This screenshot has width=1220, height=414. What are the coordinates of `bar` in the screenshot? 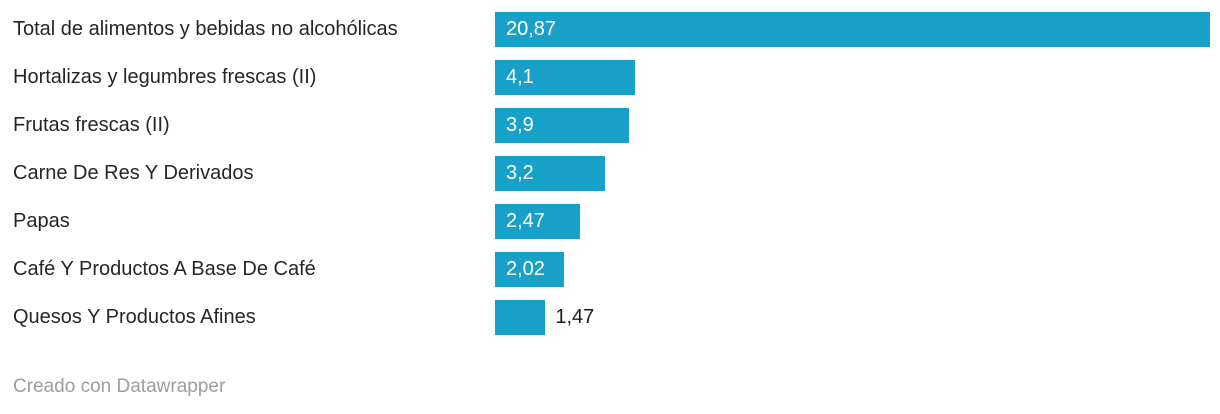 It's located at (520, 317).